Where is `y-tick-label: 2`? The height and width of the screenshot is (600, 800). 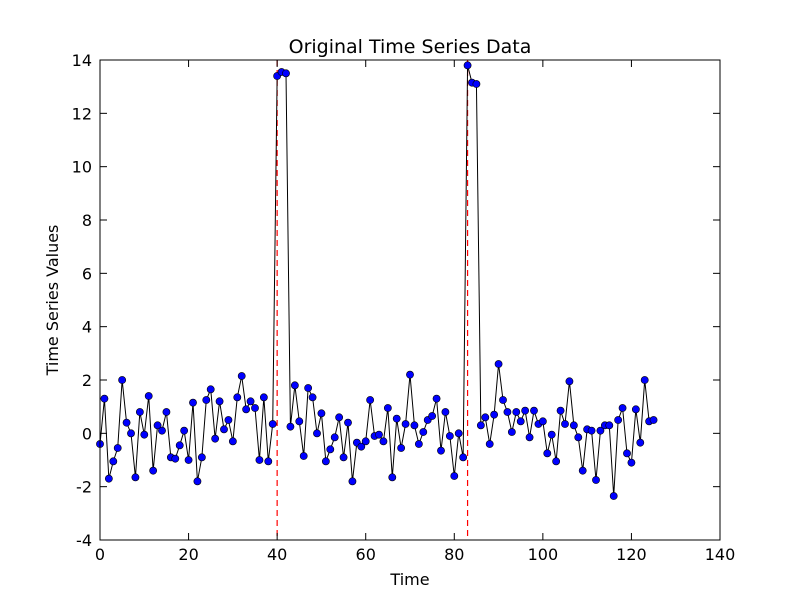
y-tick-label: 2 is located at coordinates (87, 380).